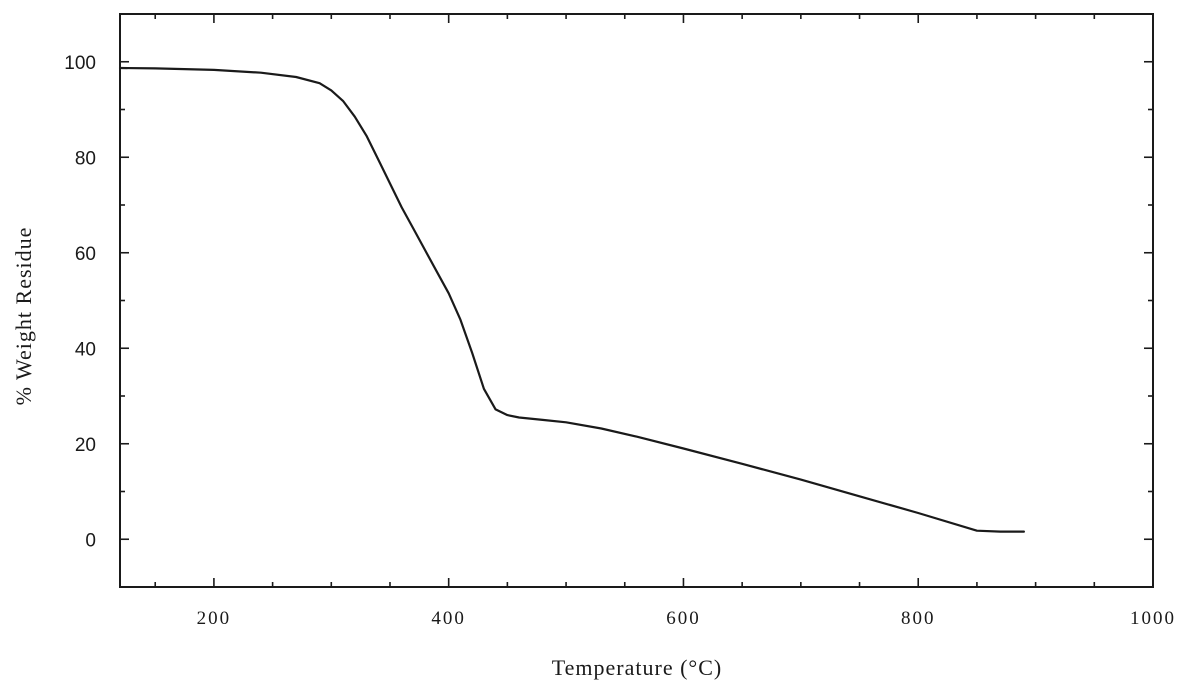 This screenshot has width=1184, height=687. Describe the element at coordinates (80, 63) in the screenshot. I see `y-tick-label: 100` at that location.